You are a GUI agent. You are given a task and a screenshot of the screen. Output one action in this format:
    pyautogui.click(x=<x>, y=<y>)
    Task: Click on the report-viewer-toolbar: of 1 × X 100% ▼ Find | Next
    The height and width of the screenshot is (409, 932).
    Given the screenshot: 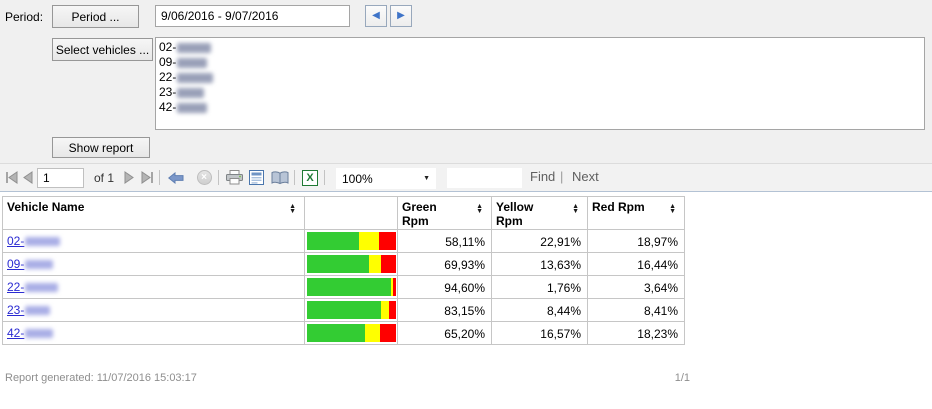 What is the action you would take?
    pyautogui.click(x=466, y=177)
    